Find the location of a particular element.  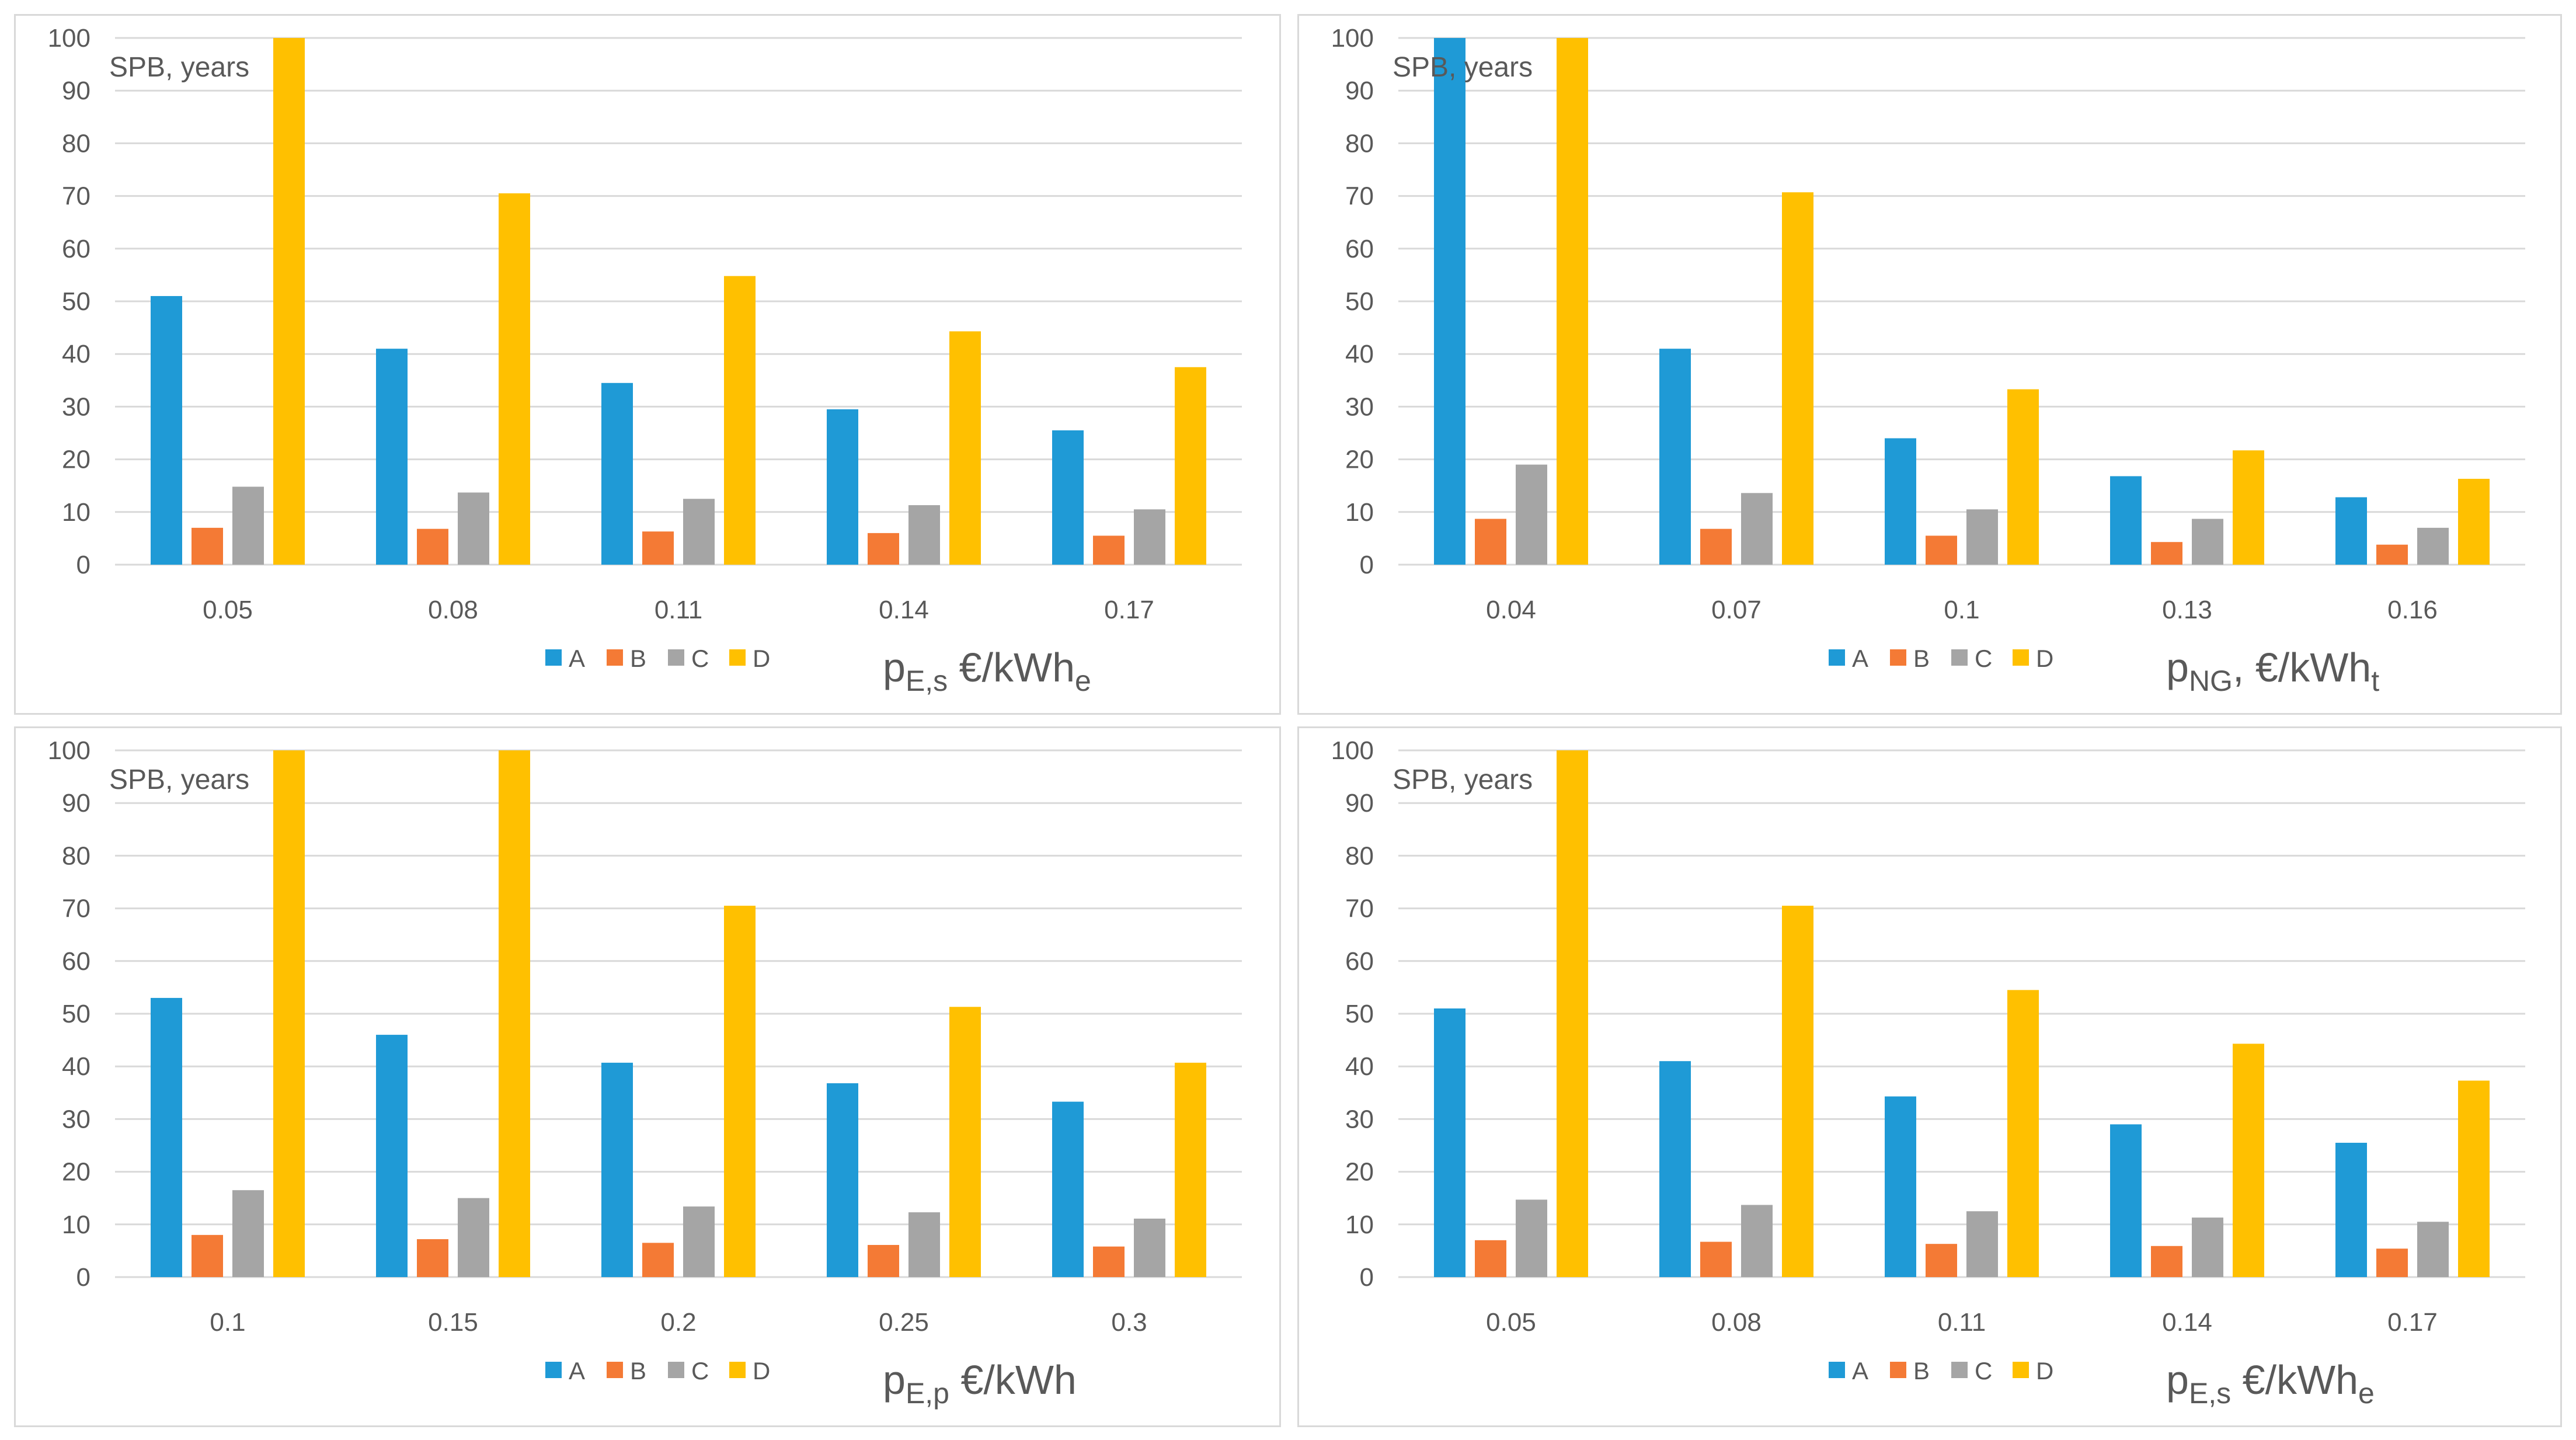

bar-C-0.05 is located at coordinates (1531, 1238).